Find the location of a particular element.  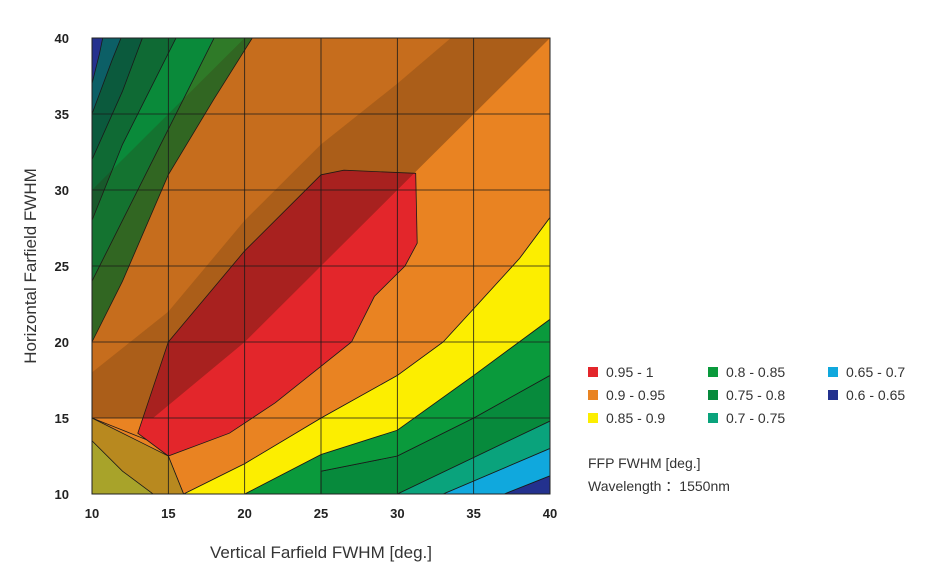

y-tick-labels: 10 15 20 25 30 35 40 is located at coordinates (62, 266).